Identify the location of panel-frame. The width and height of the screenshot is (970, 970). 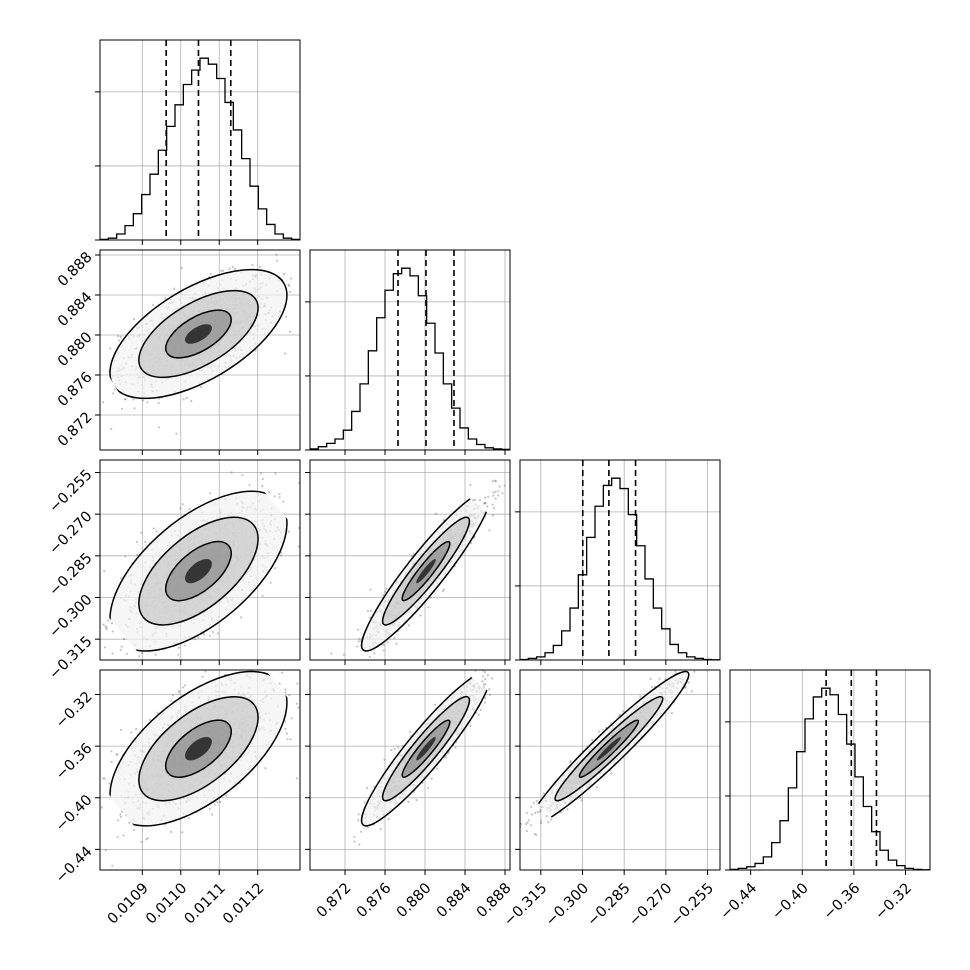
(410, 560).